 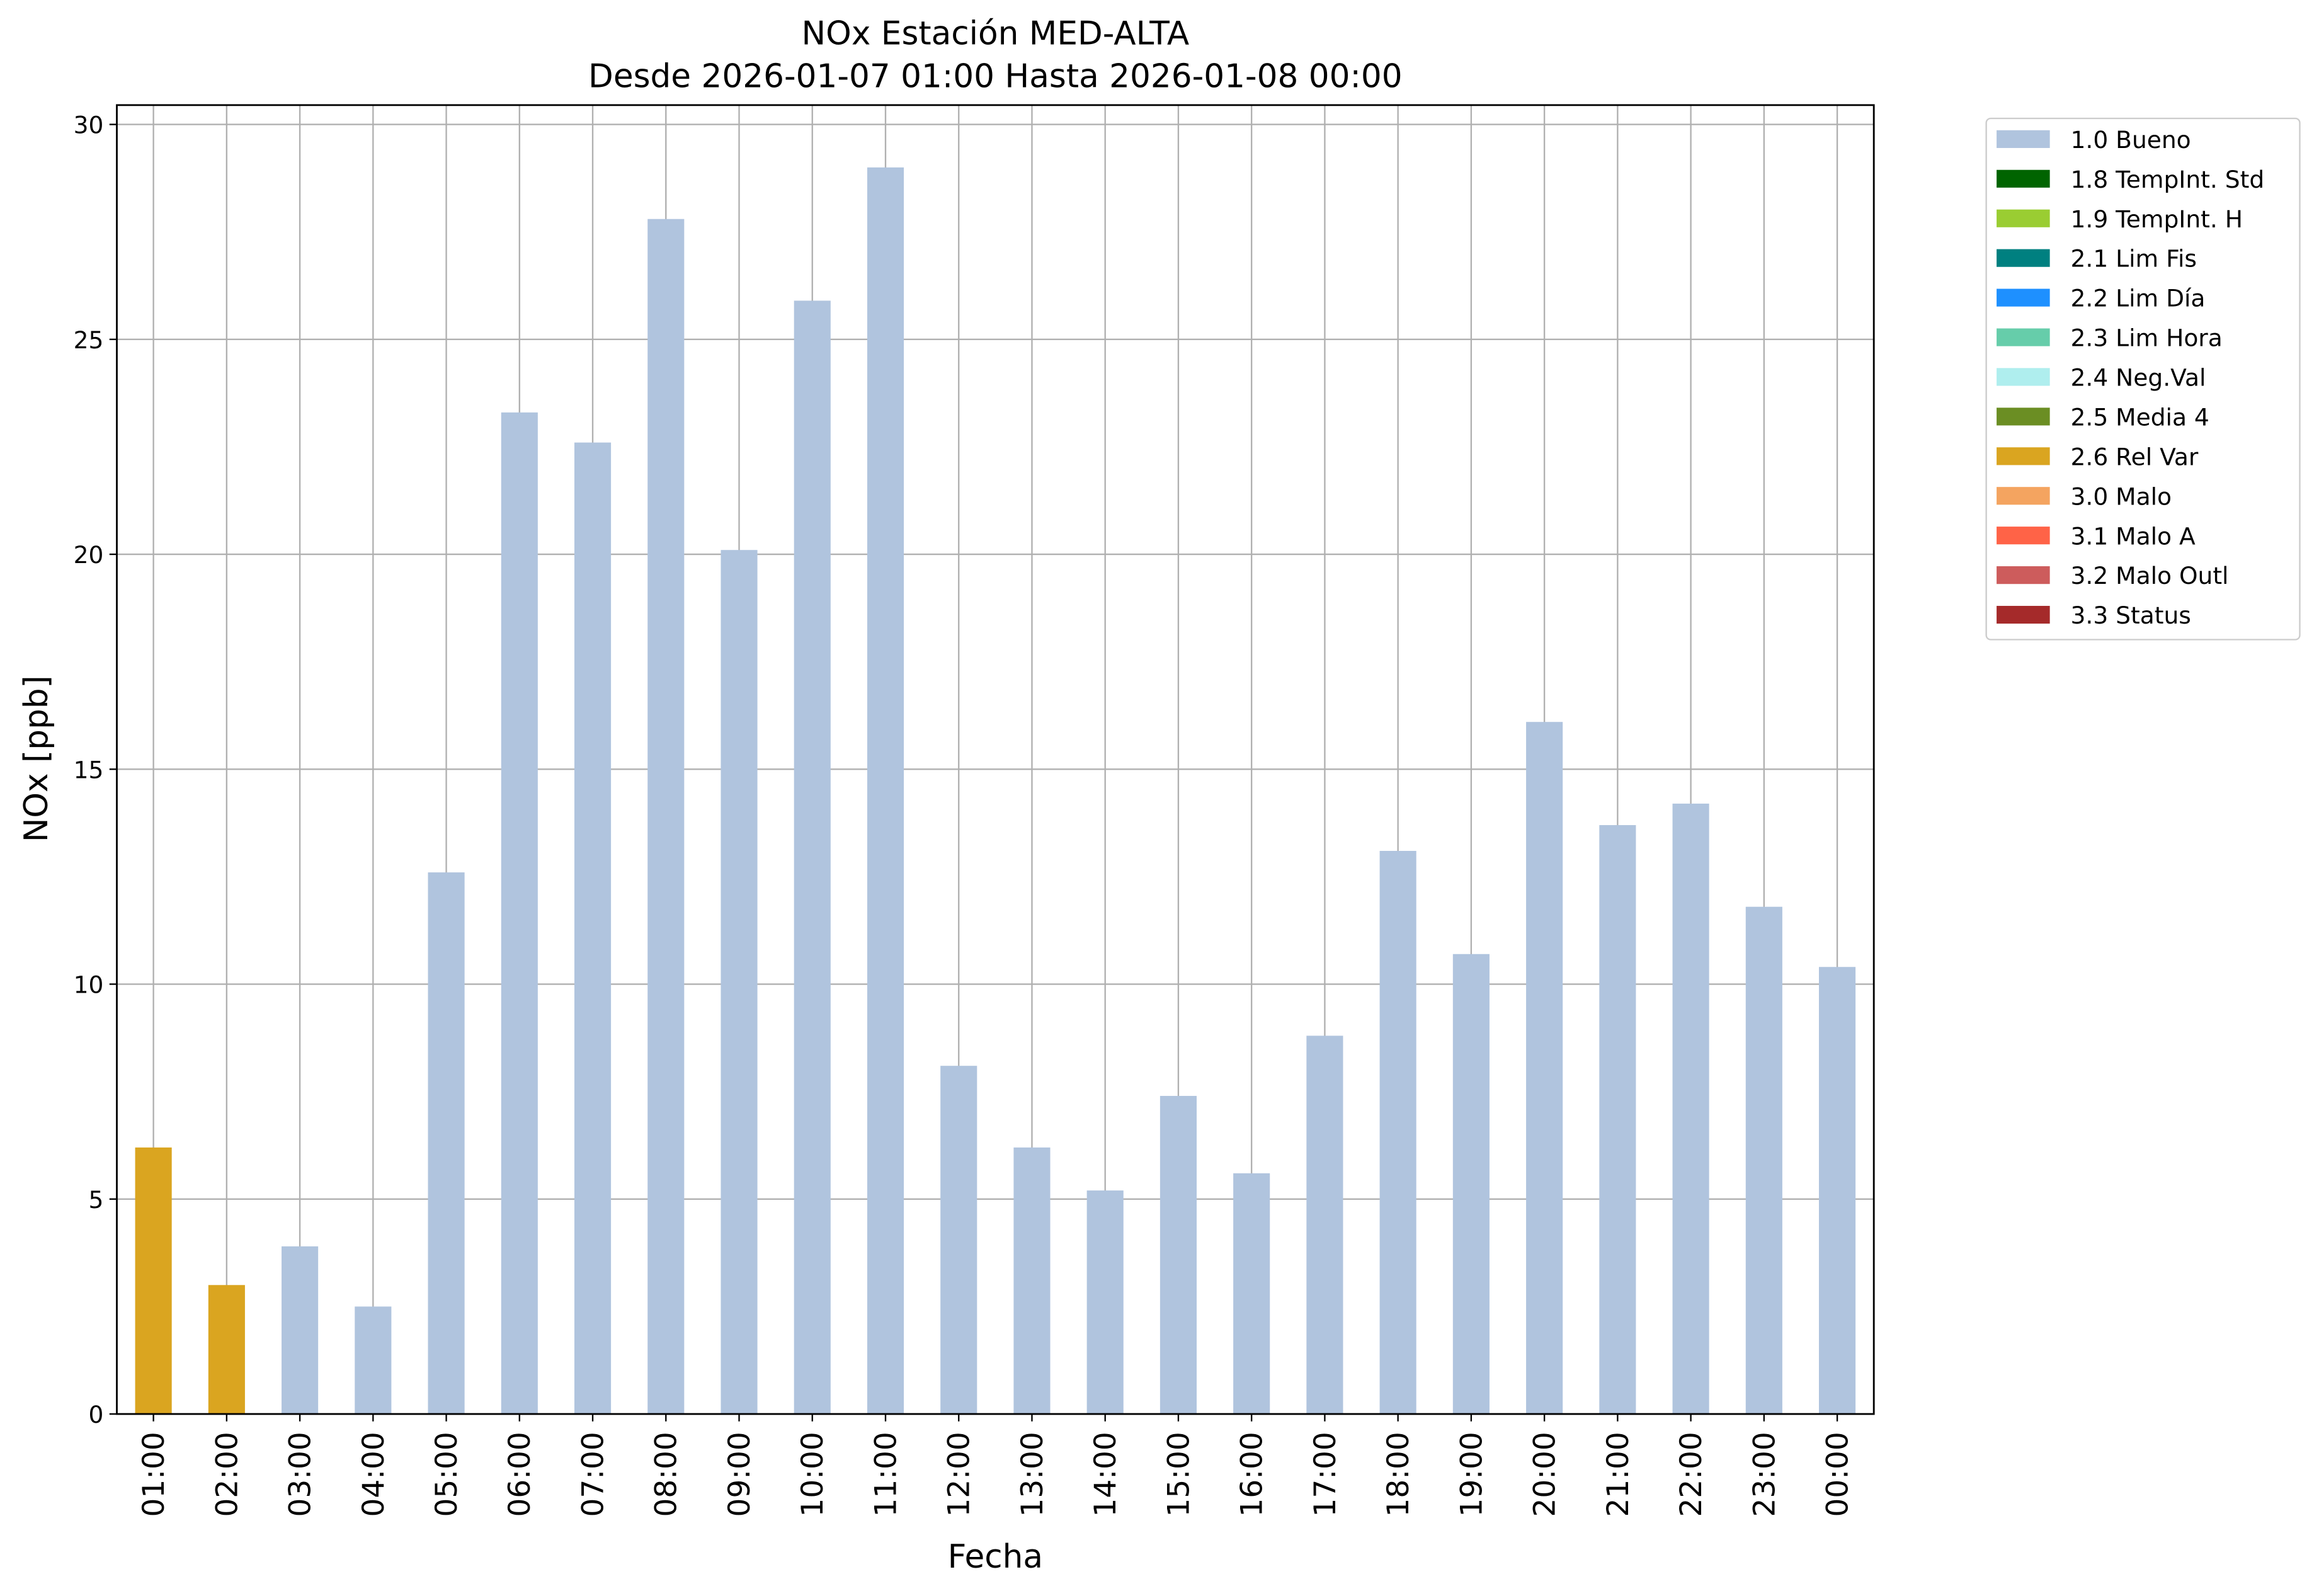 I want to click on x-axis-label: Fecha, so click(x=995, y=1557).